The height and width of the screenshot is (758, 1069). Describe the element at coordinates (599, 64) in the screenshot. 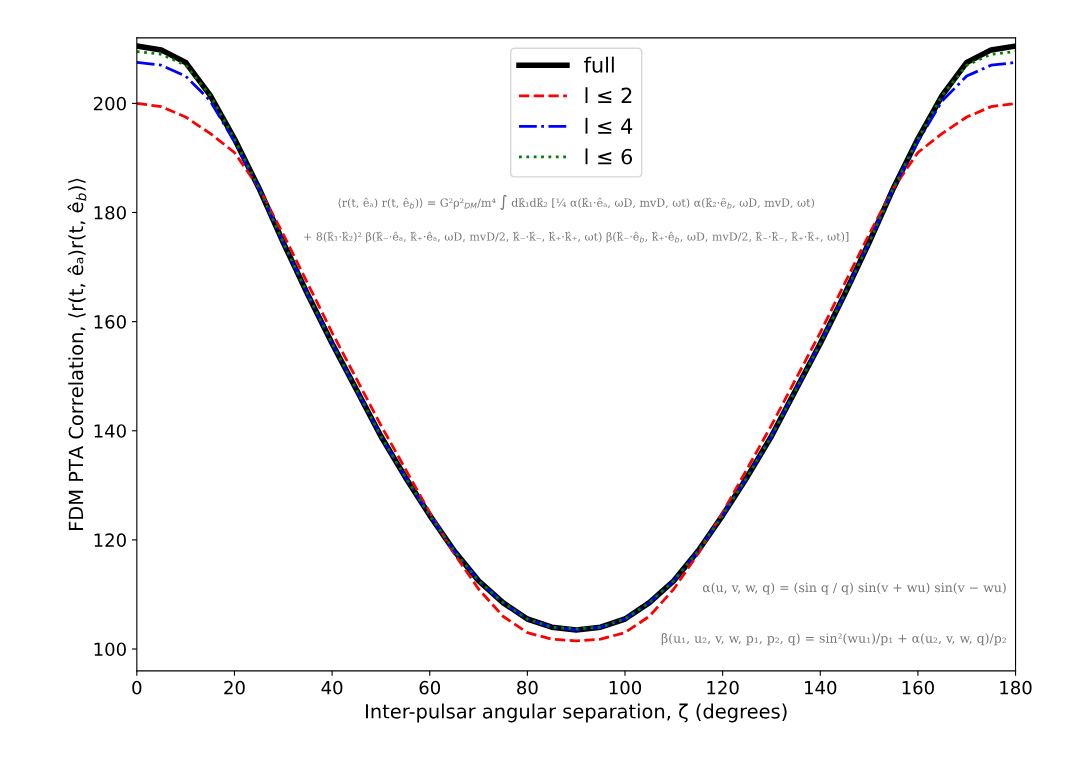

I see `legend-label: full` at that location.